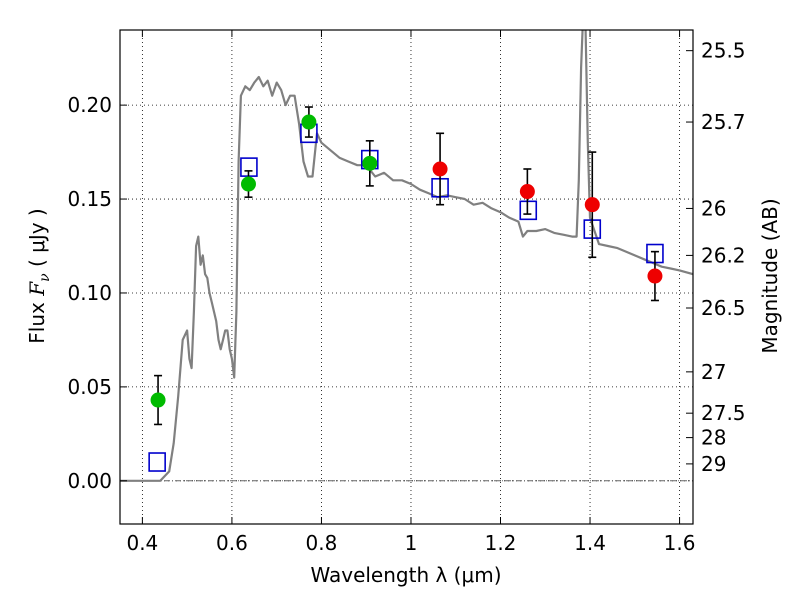  I want to click on y-tick-label: 0.15, so click(89, 199).